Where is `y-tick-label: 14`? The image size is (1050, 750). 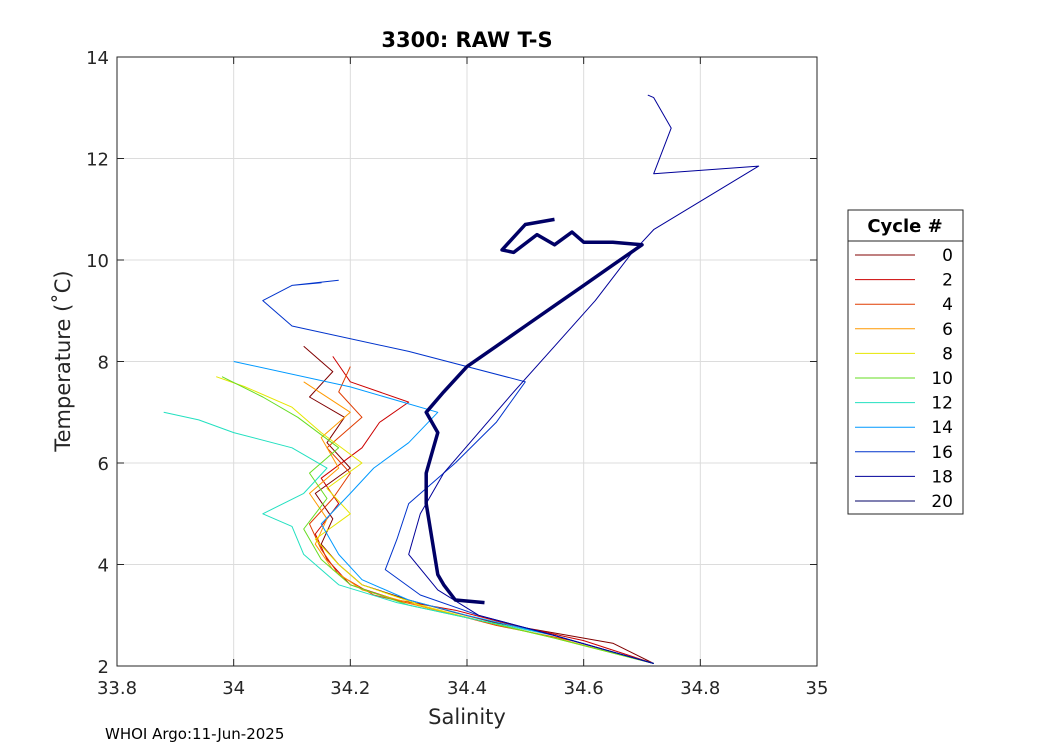
y-tick-label: 14 is located at coordinates (97, 58).